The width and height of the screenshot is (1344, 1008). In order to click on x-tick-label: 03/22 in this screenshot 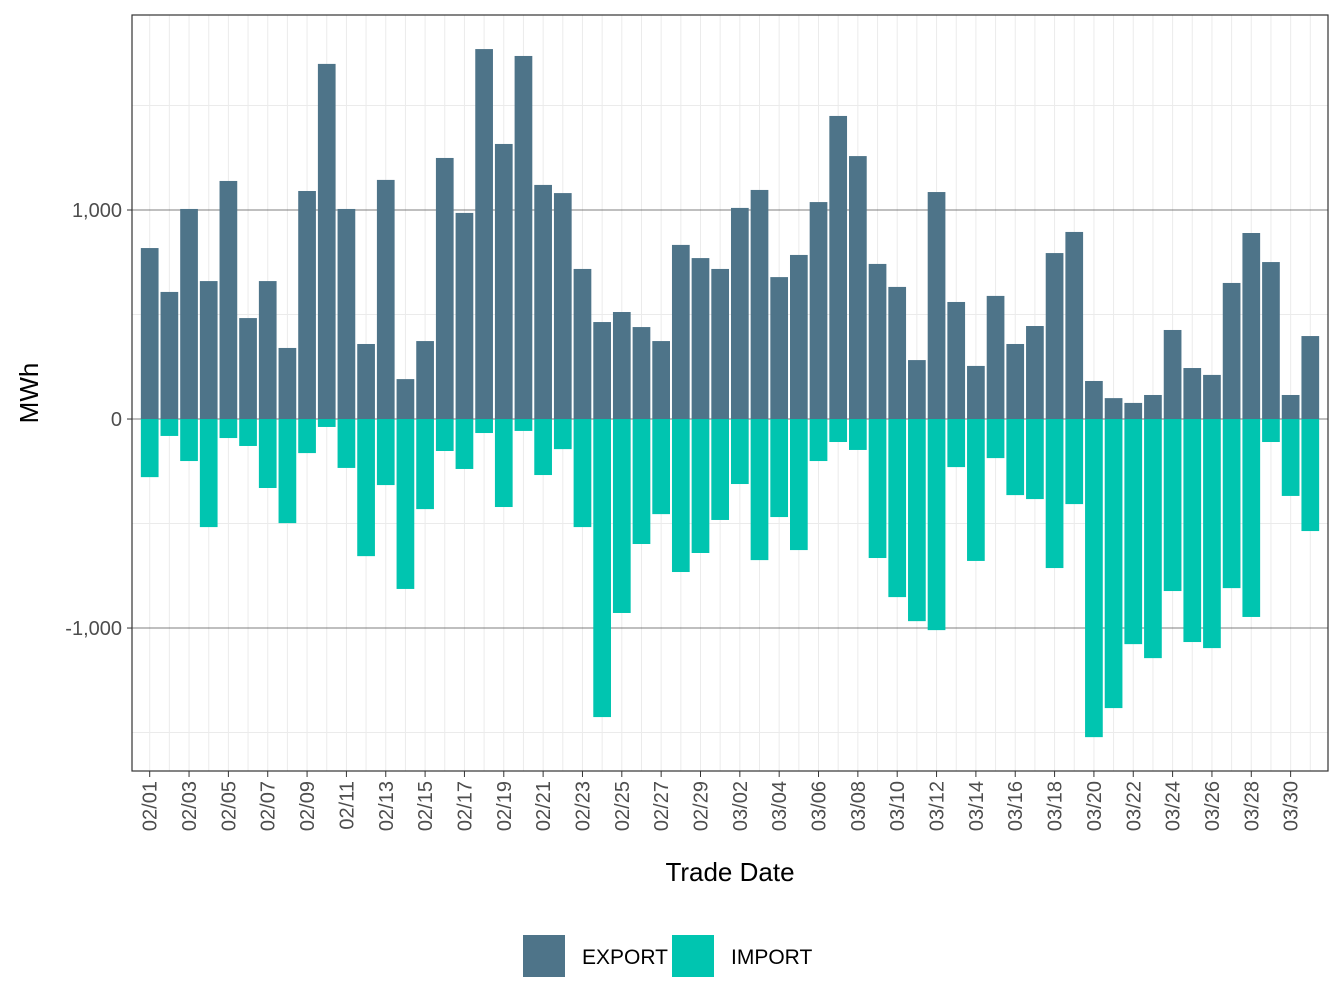, I will do `click(1134, 806)`.